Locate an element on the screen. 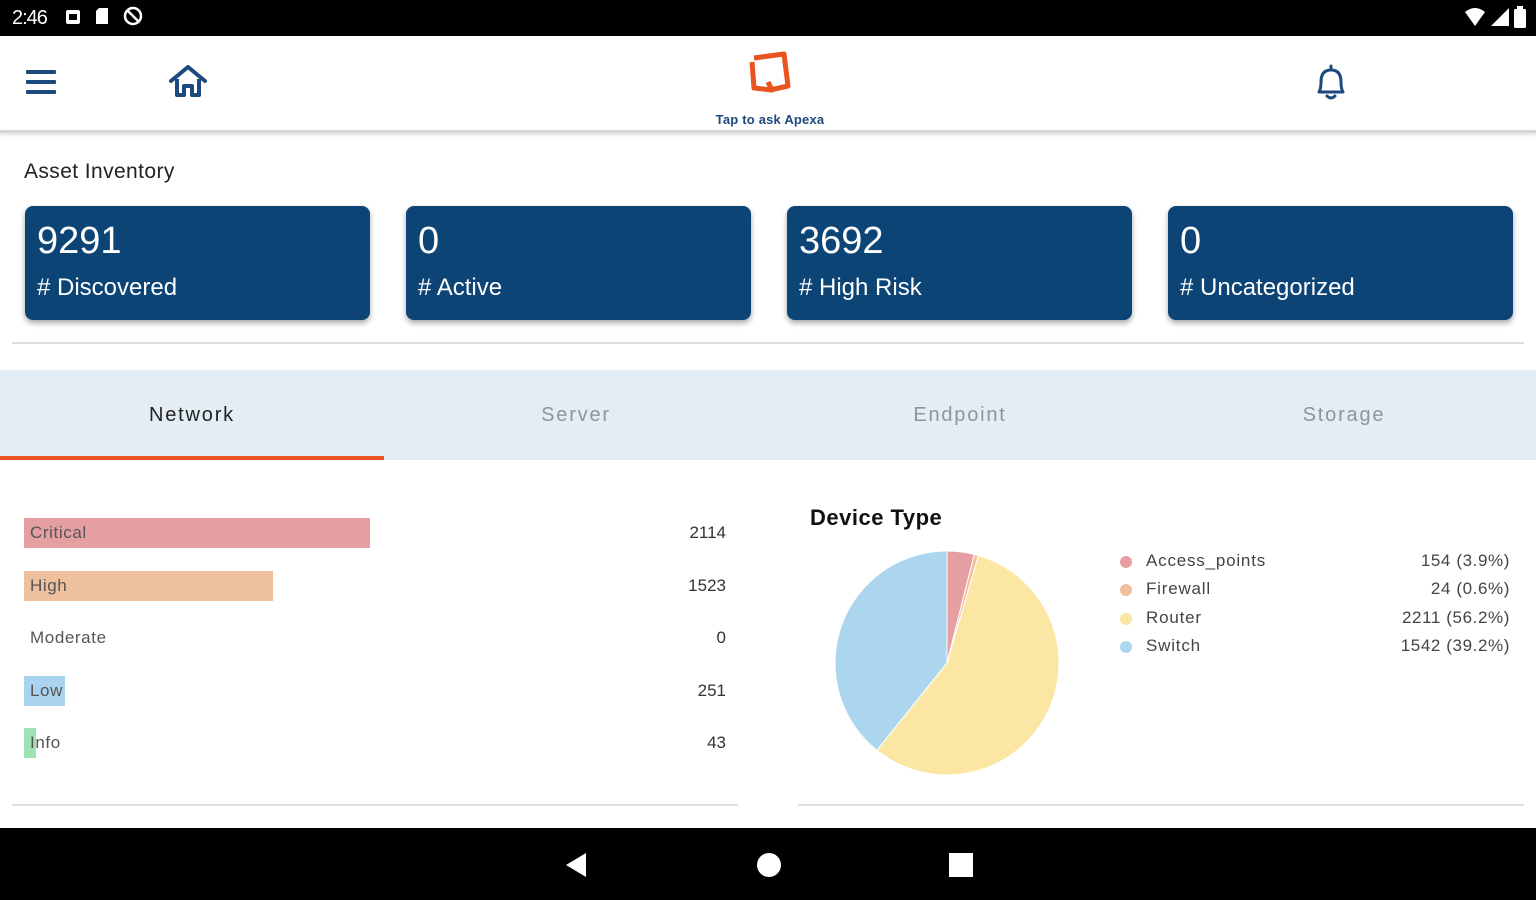 The image size is (1536, 900). ask-apexa-button: Tap to ask Apexa is located at coordinates (770, 87).